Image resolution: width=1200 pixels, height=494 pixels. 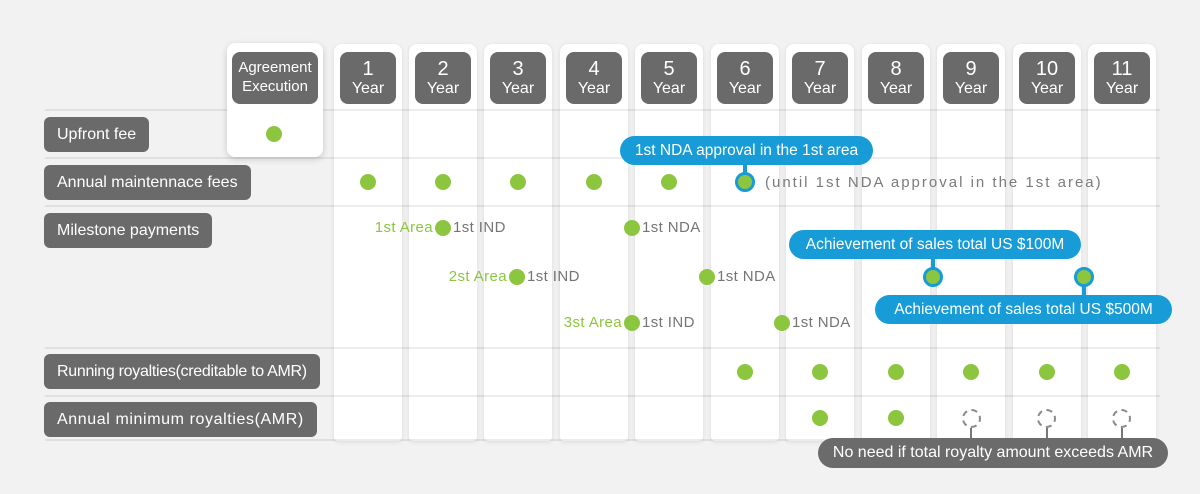 I want to click on milestone-dot-sales-100m, so click(x=933, y=277).